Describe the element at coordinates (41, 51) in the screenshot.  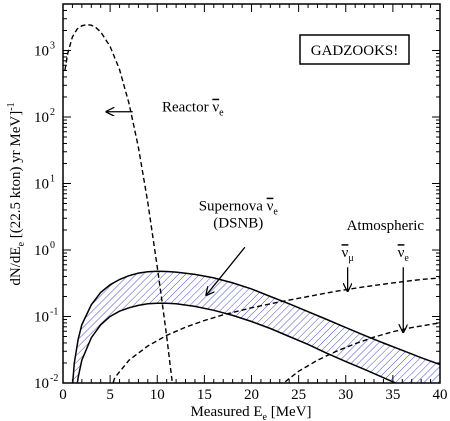
I see `y-tick-label-10-3: 10` at that location.